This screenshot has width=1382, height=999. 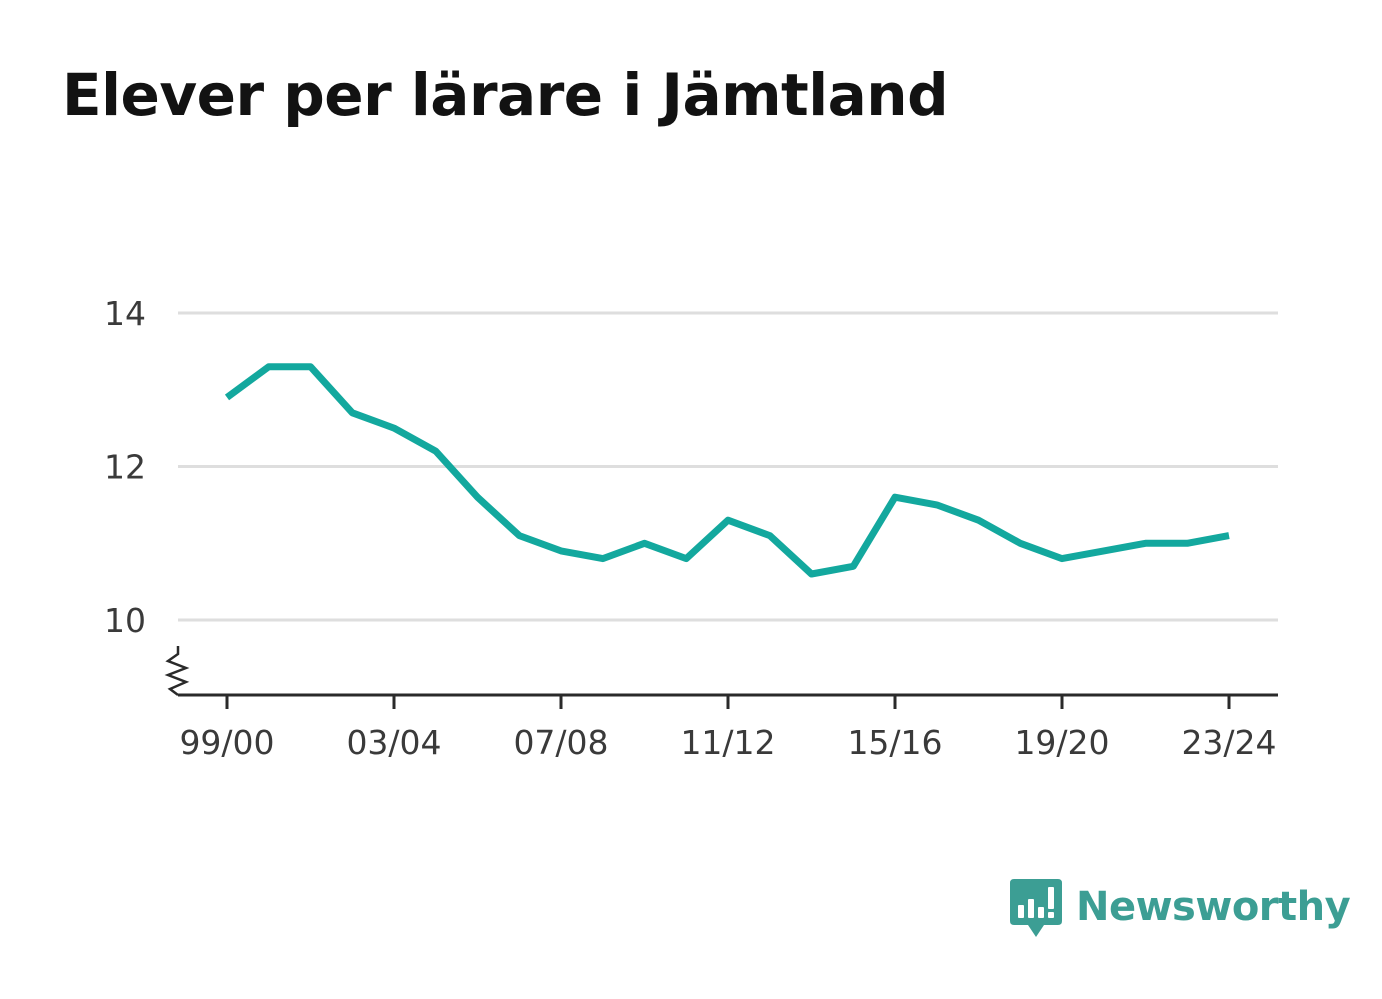 What do you see at coordinates (125, 467) in the screenshot?
I see `y-tick-label: 12` at bounding box center [125, 467].